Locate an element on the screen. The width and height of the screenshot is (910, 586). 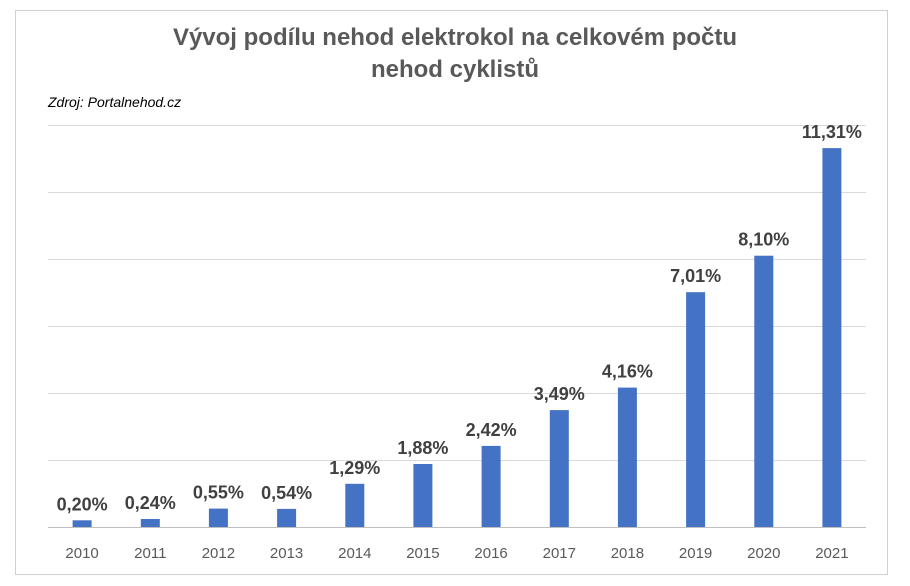
x-tick-2011: 2011 is located at coordinates (150, 553).